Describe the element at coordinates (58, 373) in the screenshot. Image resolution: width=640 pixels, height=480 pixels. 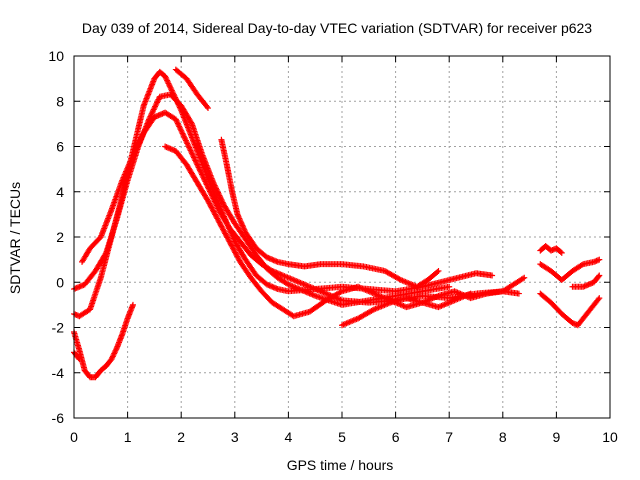
I see `y-tick-label: -4` at that location.